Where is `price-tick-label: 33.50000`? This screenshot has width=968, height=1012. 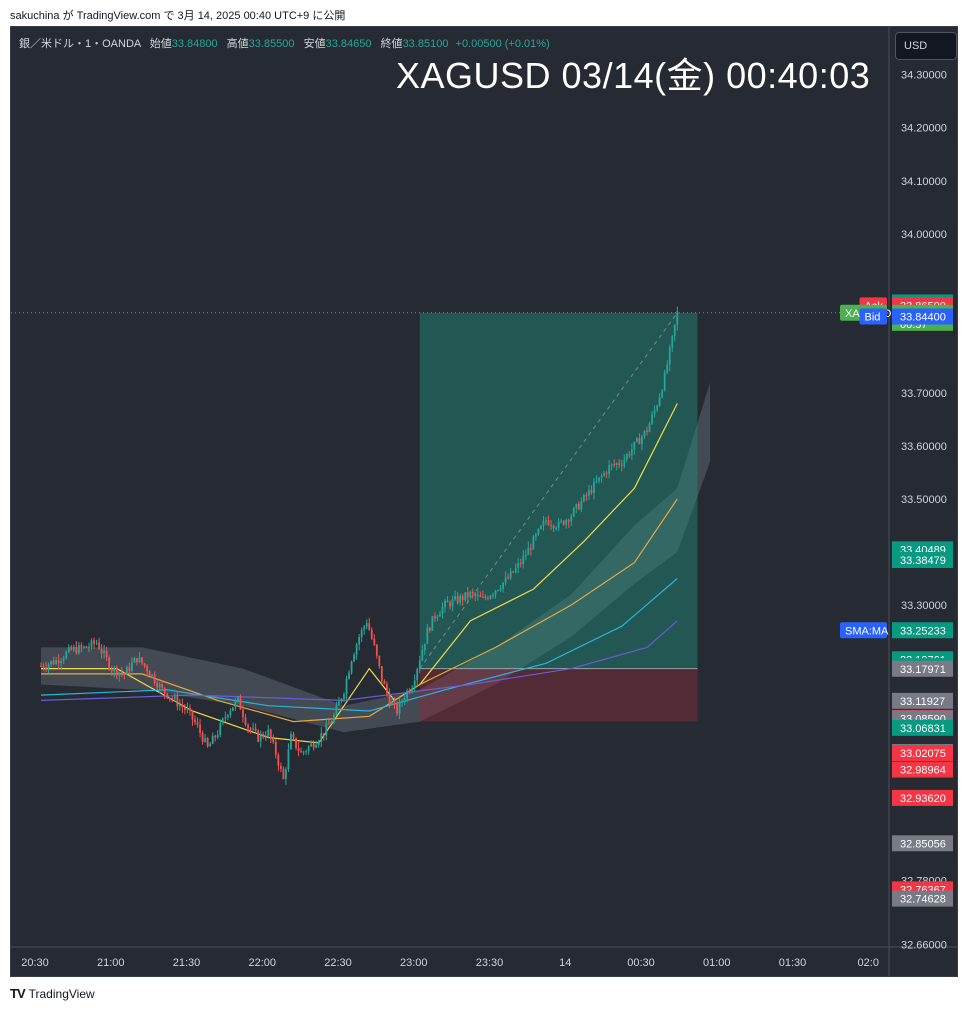
price-tick-label: 33.50000 is located at coordinates (924, 500).